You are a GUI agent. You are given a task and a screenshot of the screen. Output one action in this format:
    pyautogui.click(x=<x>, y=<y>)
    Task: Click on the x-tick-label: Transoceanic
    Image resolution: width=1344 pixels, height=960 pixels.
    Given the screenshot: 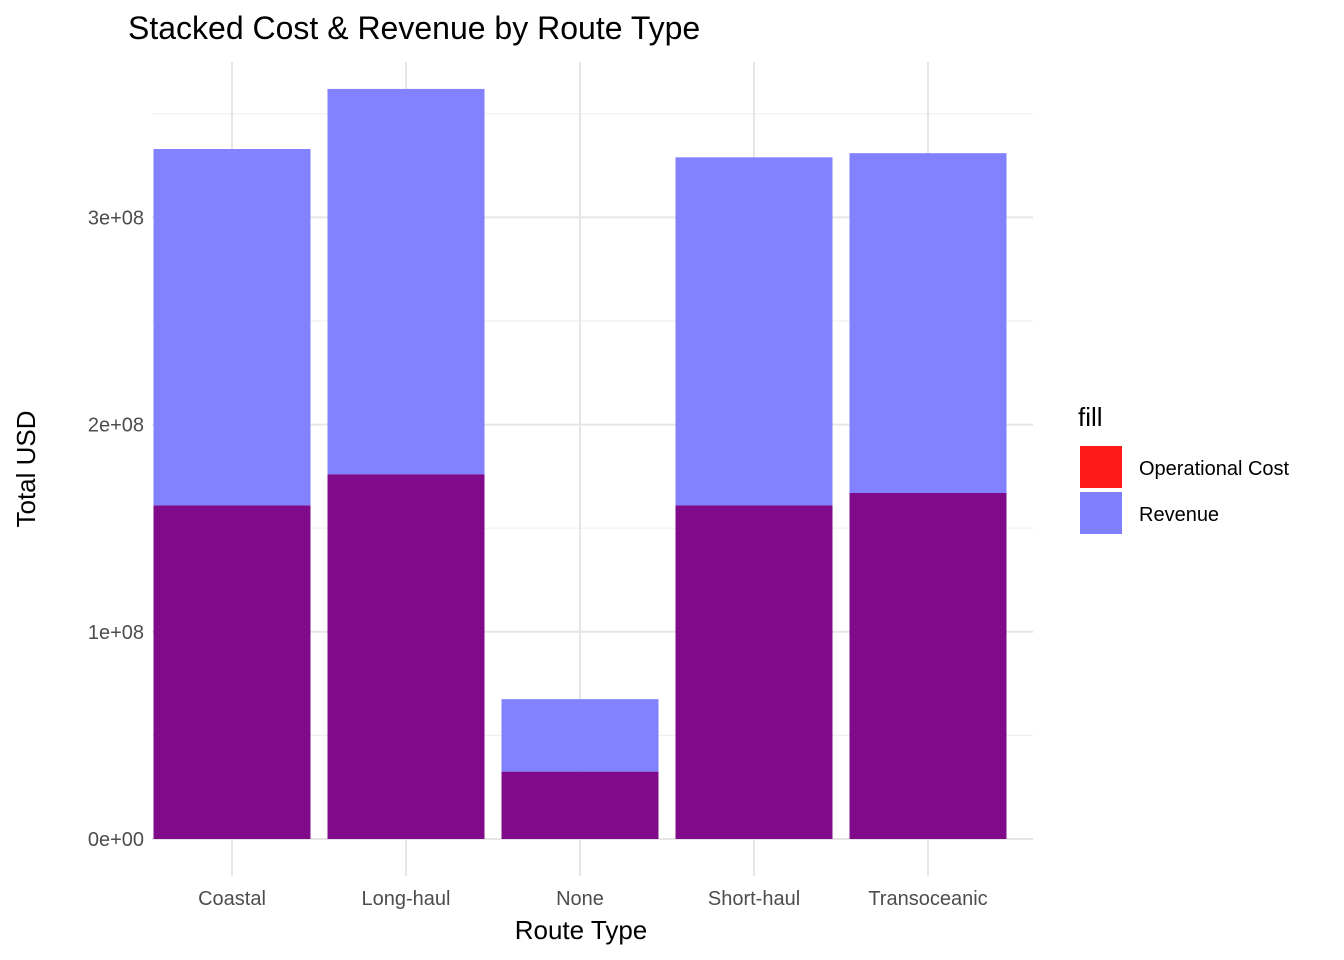 What is the action you would take?
    pyautogui.click(x=927, y=899)
    